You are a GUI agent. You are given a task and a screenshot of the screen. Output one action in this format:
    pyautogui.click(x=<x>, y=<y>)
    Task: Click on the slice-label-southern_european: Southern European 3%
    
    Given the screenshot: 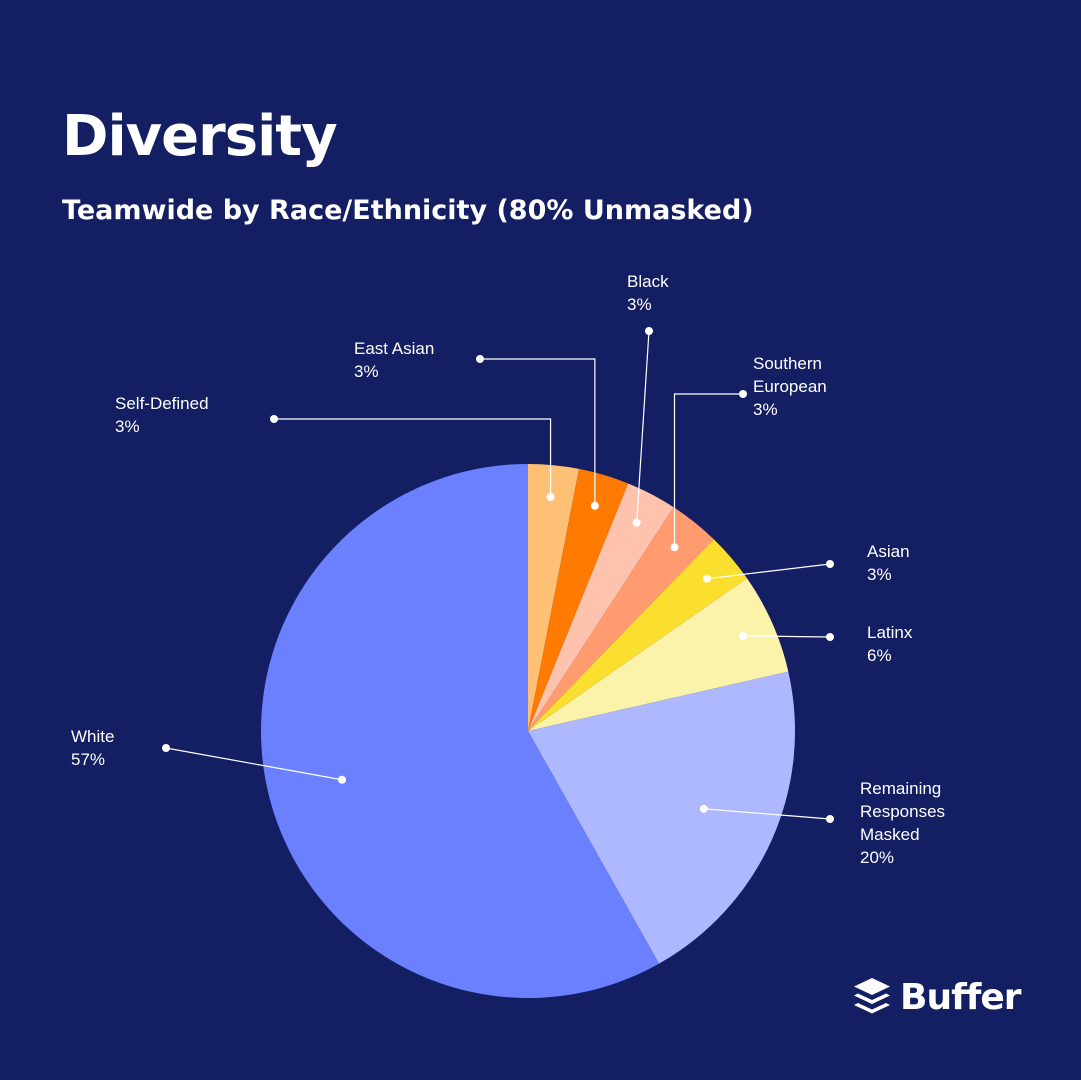 What is the action you would take?
    pyautogui.click(x=790, y=386)
    